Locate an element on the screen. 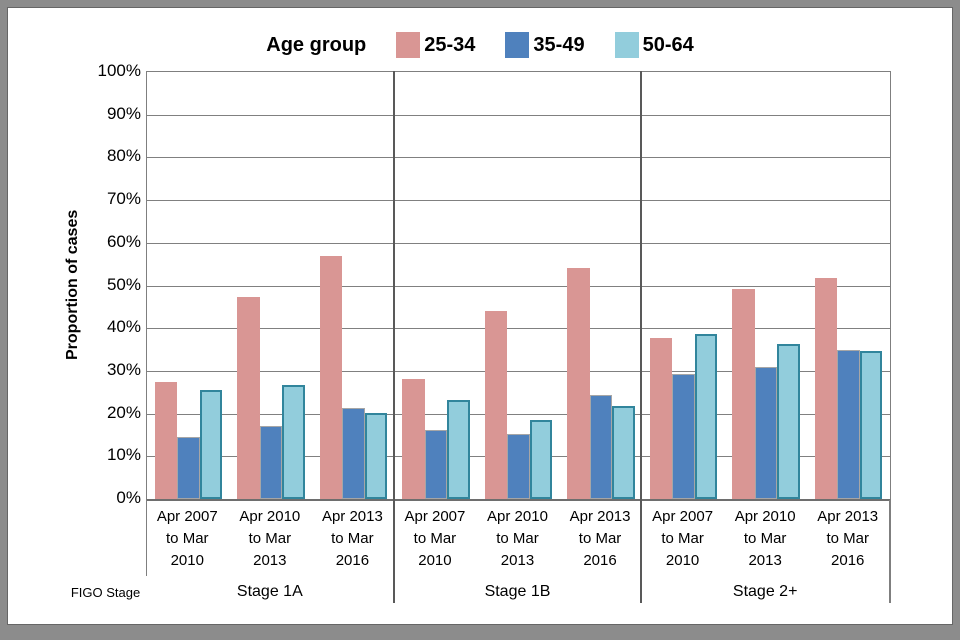 The height and width of the screenshot is (640, 960). axis-edge-line-right is located at coordinates (890, 551).